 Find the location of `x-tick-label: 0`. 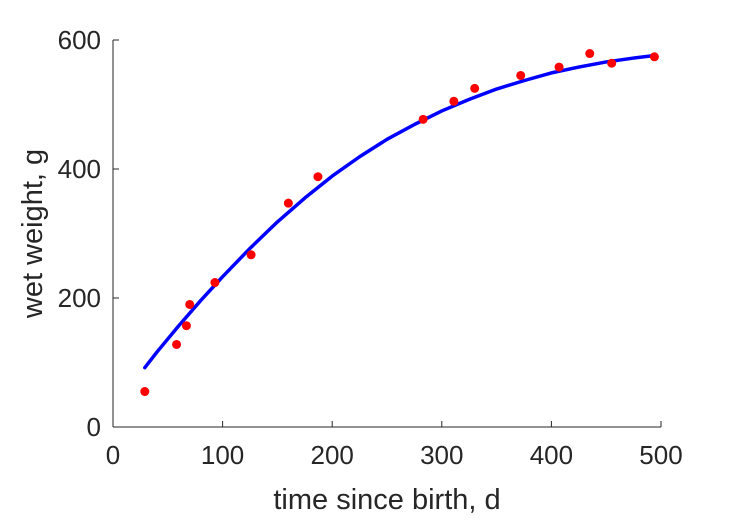

x-tick-label: 0 is located at coordinates (113, 455).